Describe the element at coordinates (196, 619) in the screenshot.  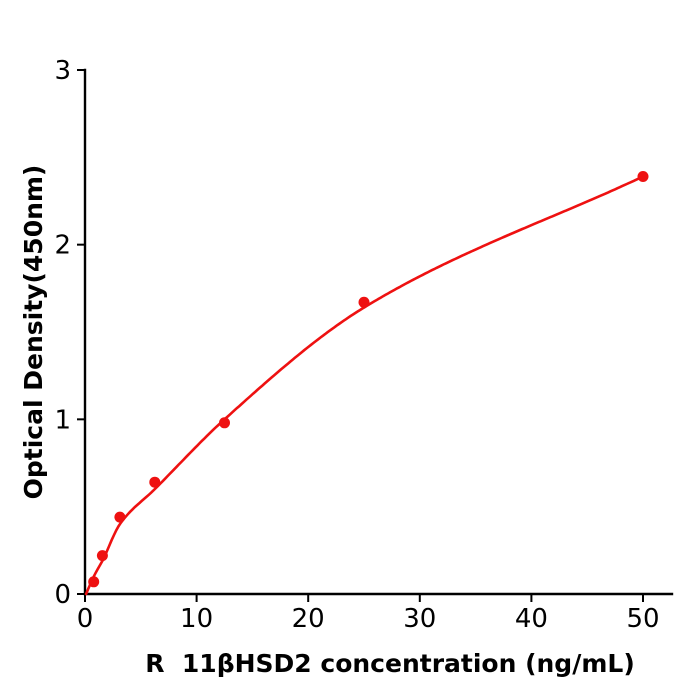
I see `x-axis-tick-label: 10` at that location.